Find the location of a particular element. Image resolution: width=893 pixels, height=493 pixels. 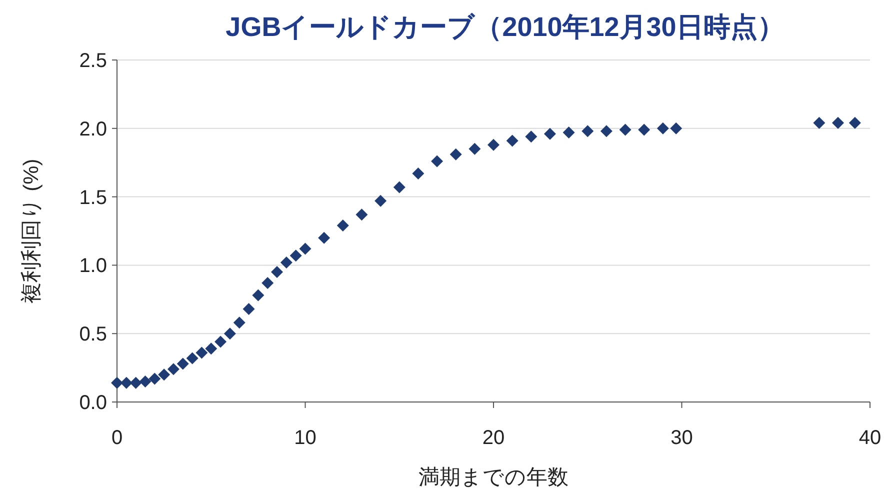

x-axis-title: 満期までの年数 is located at coordinates (493, 477).